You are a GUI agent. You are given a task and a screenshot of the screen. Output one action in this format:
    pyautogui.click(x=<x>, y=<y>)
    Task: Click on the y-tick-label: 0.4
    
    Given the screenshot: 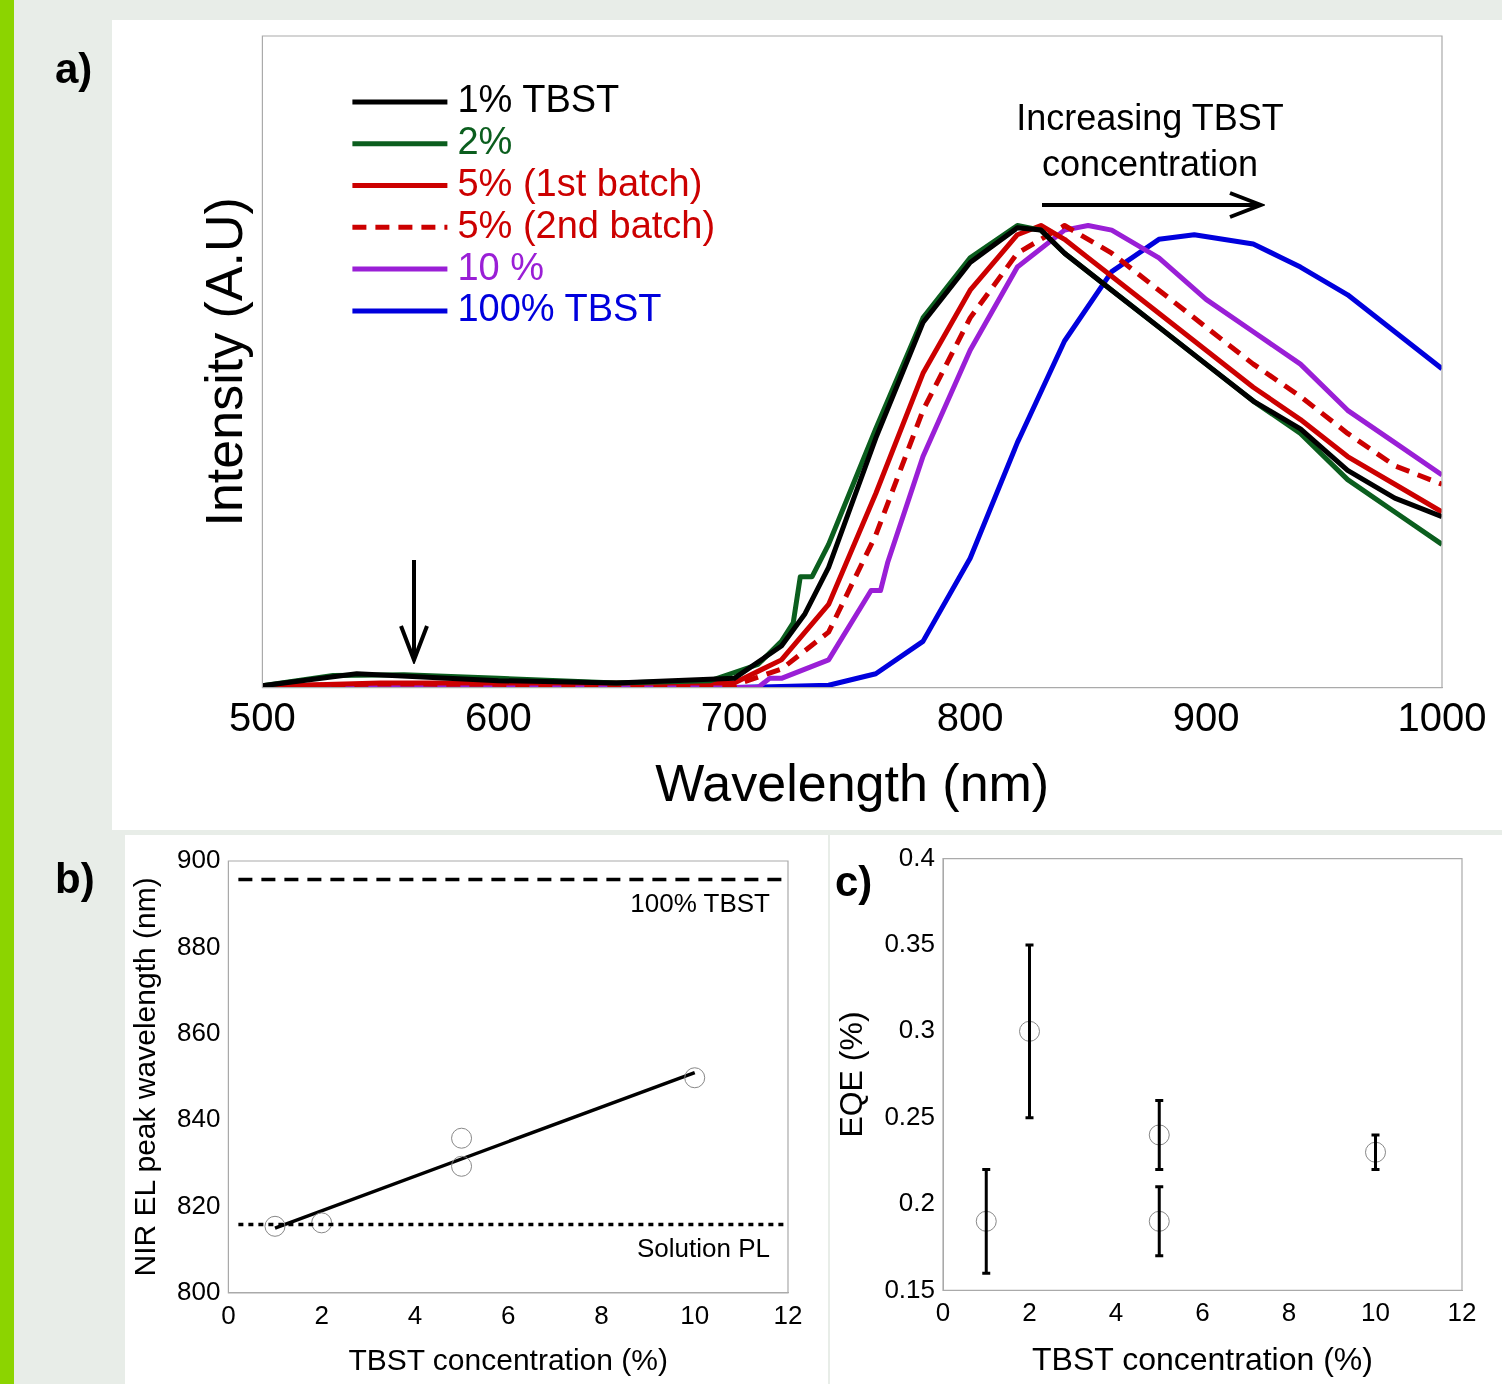 What is the action you would take?
    pyautogui.click(x=916, y=856)
    